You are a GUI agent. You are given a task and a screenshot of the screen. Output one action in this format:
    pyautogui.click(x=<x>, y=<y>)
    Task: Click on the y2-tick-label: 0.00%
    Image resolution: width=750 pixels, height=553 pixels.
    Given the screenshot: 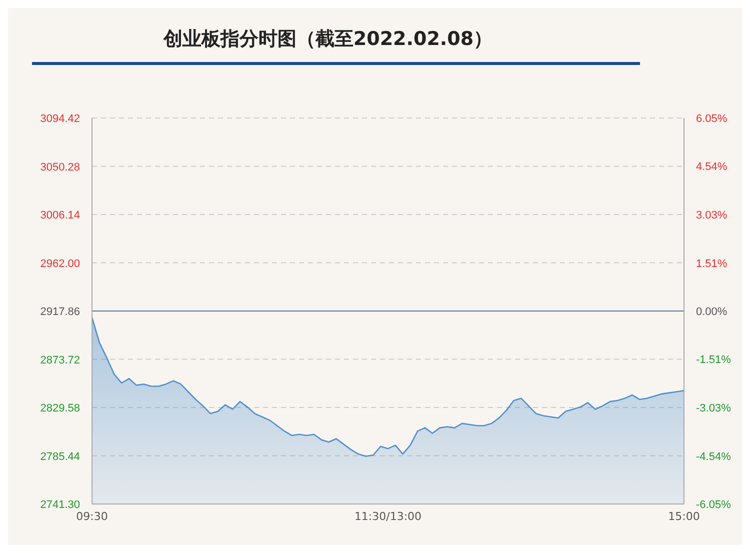 What is the action you would take?
    pyautogui.click(x=712, y=312)
    